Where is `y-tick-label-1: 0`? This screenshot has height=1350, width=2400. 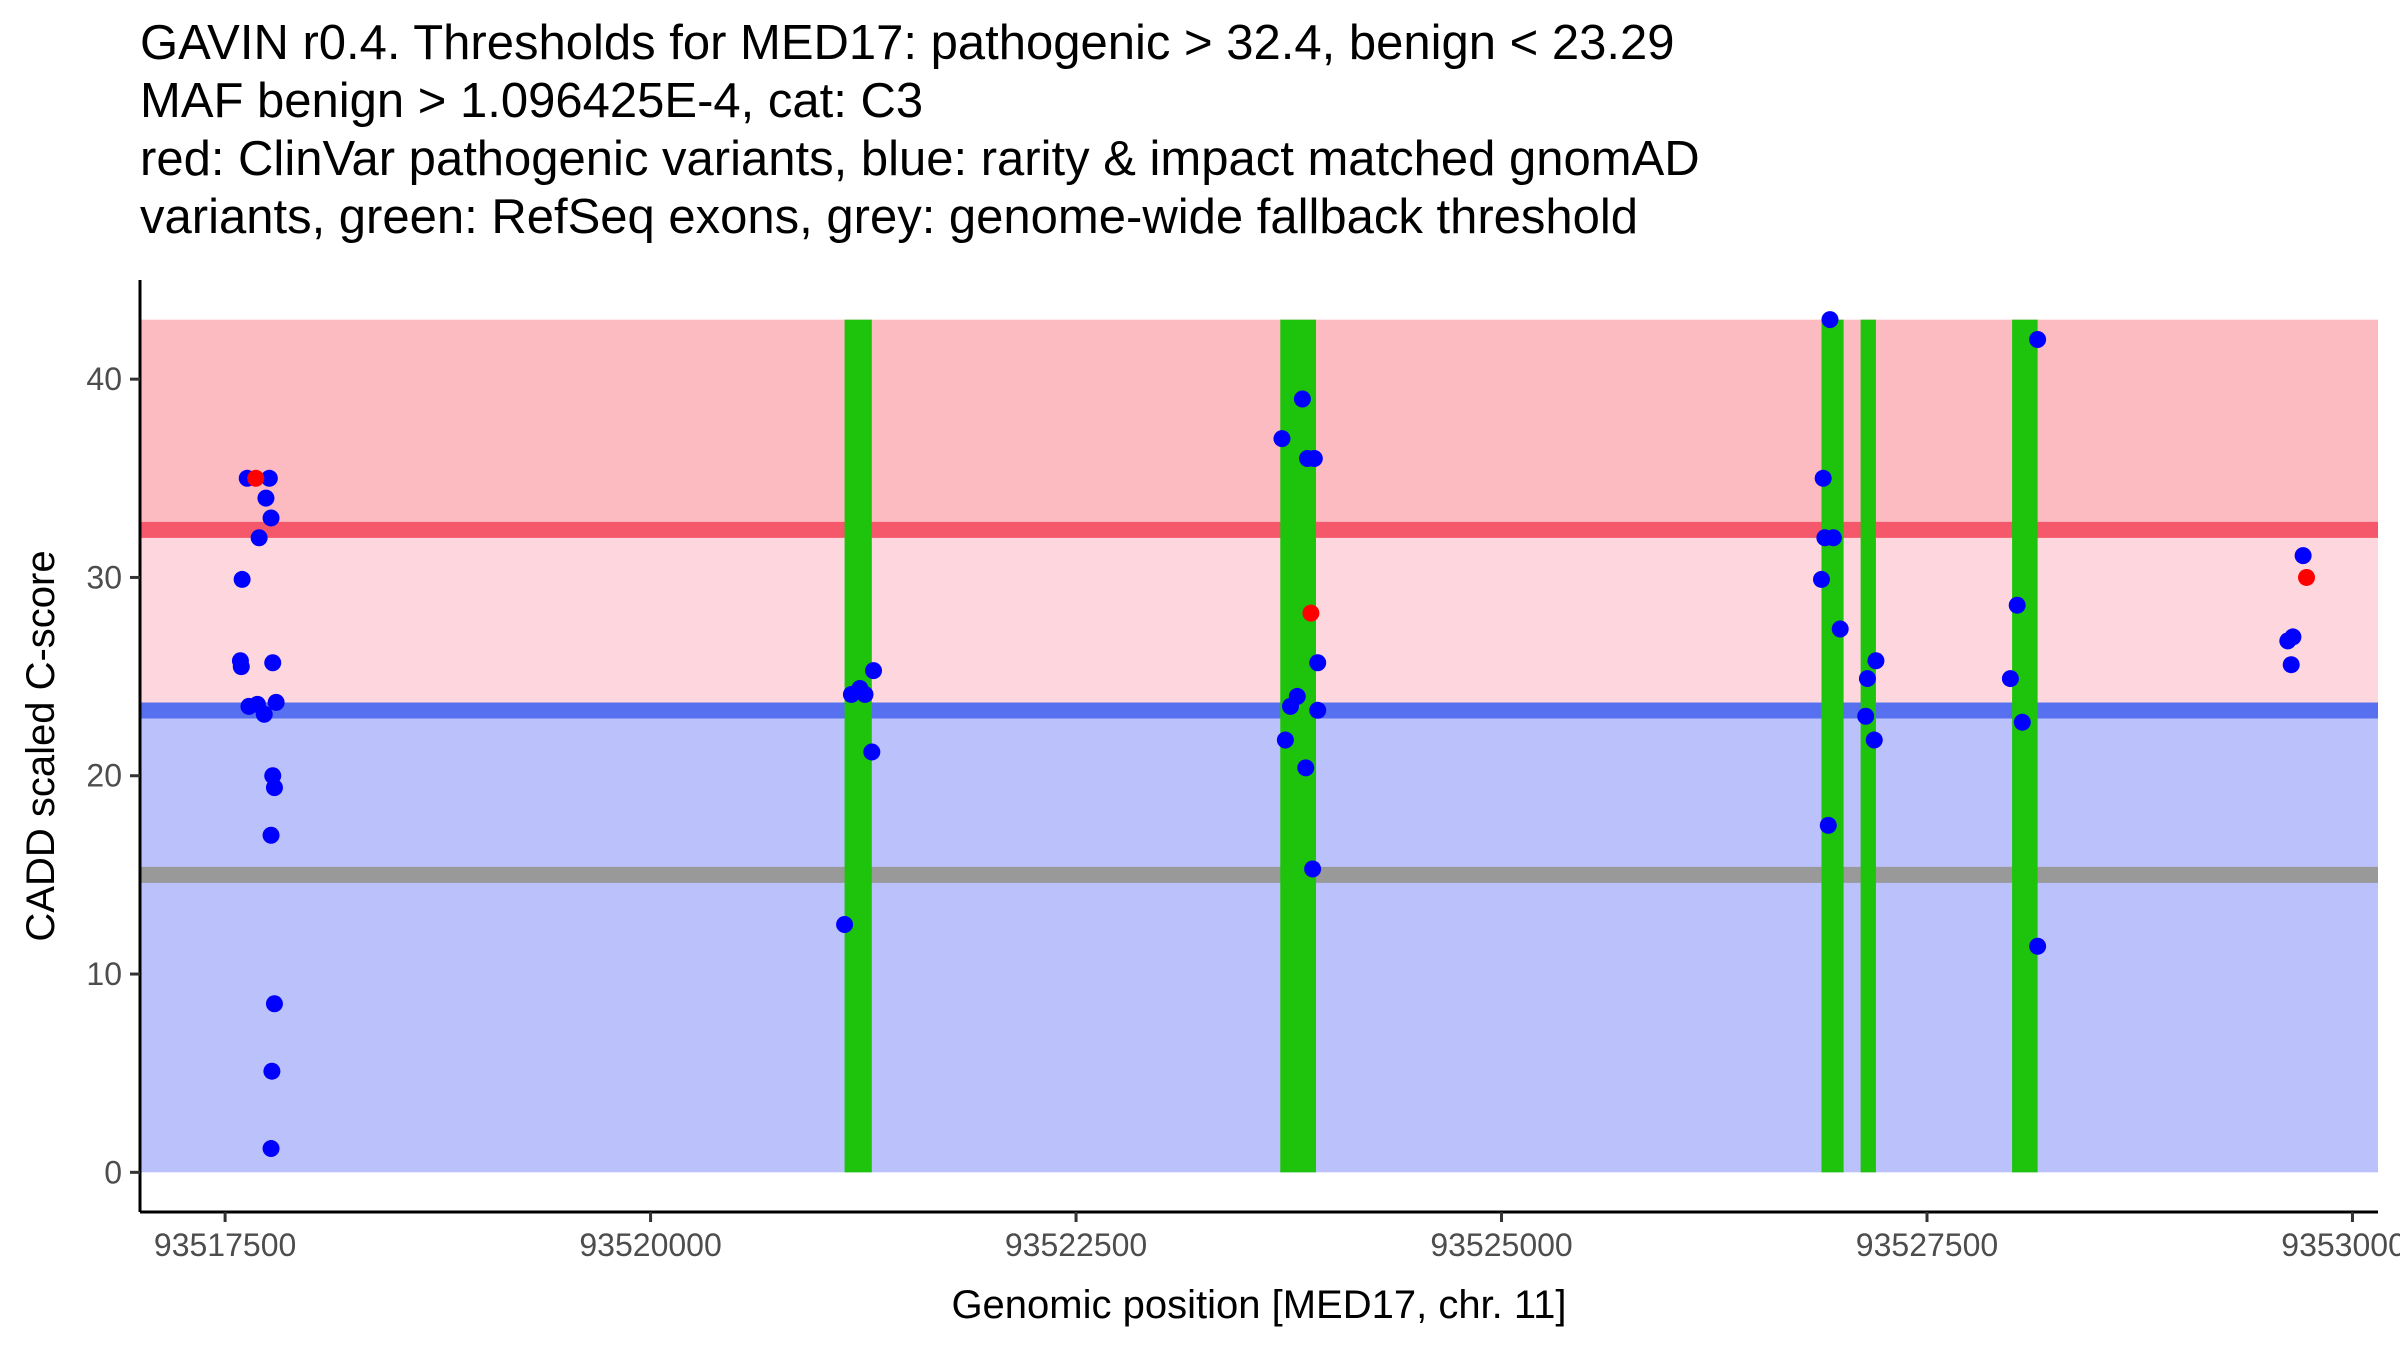
y-tick-label-1: 0 is located at coordinates (113, 1172).